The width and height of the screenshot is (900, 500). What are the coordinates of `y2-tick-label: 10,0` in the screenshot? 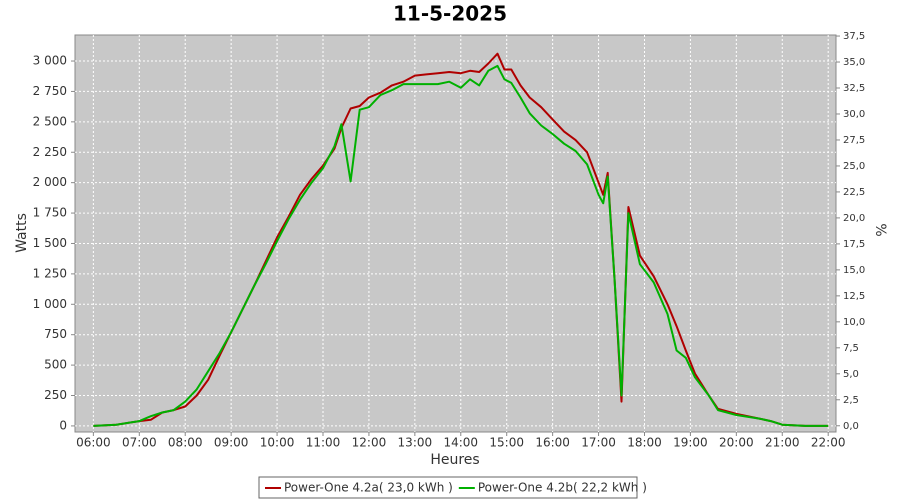 It's located at (854, 322).